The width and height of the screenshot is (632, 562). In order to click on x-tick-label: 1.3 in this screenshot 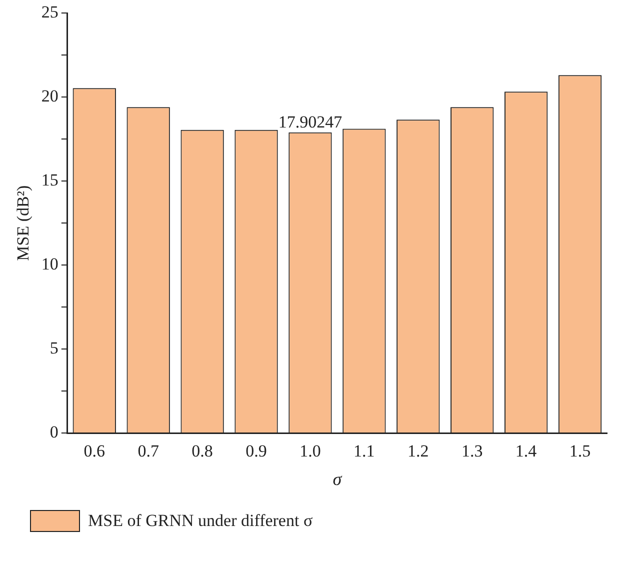, I will do `click(472, 451)`.